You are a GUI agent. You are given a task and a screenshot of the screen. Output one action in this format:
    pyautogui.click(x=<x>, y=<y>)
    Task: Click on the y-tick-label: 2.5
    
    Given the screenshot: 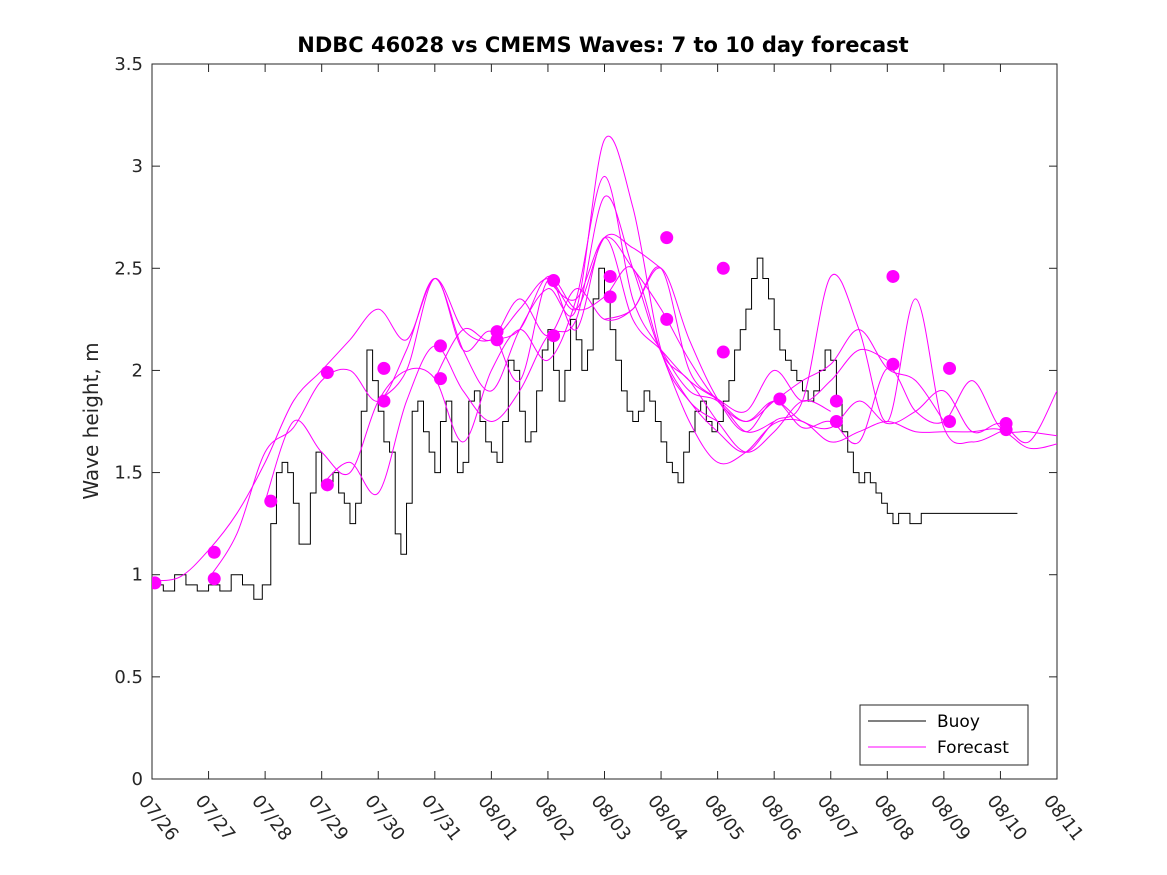 What is the action you would take?
    pyautogui.click(x=128, y=268)
    